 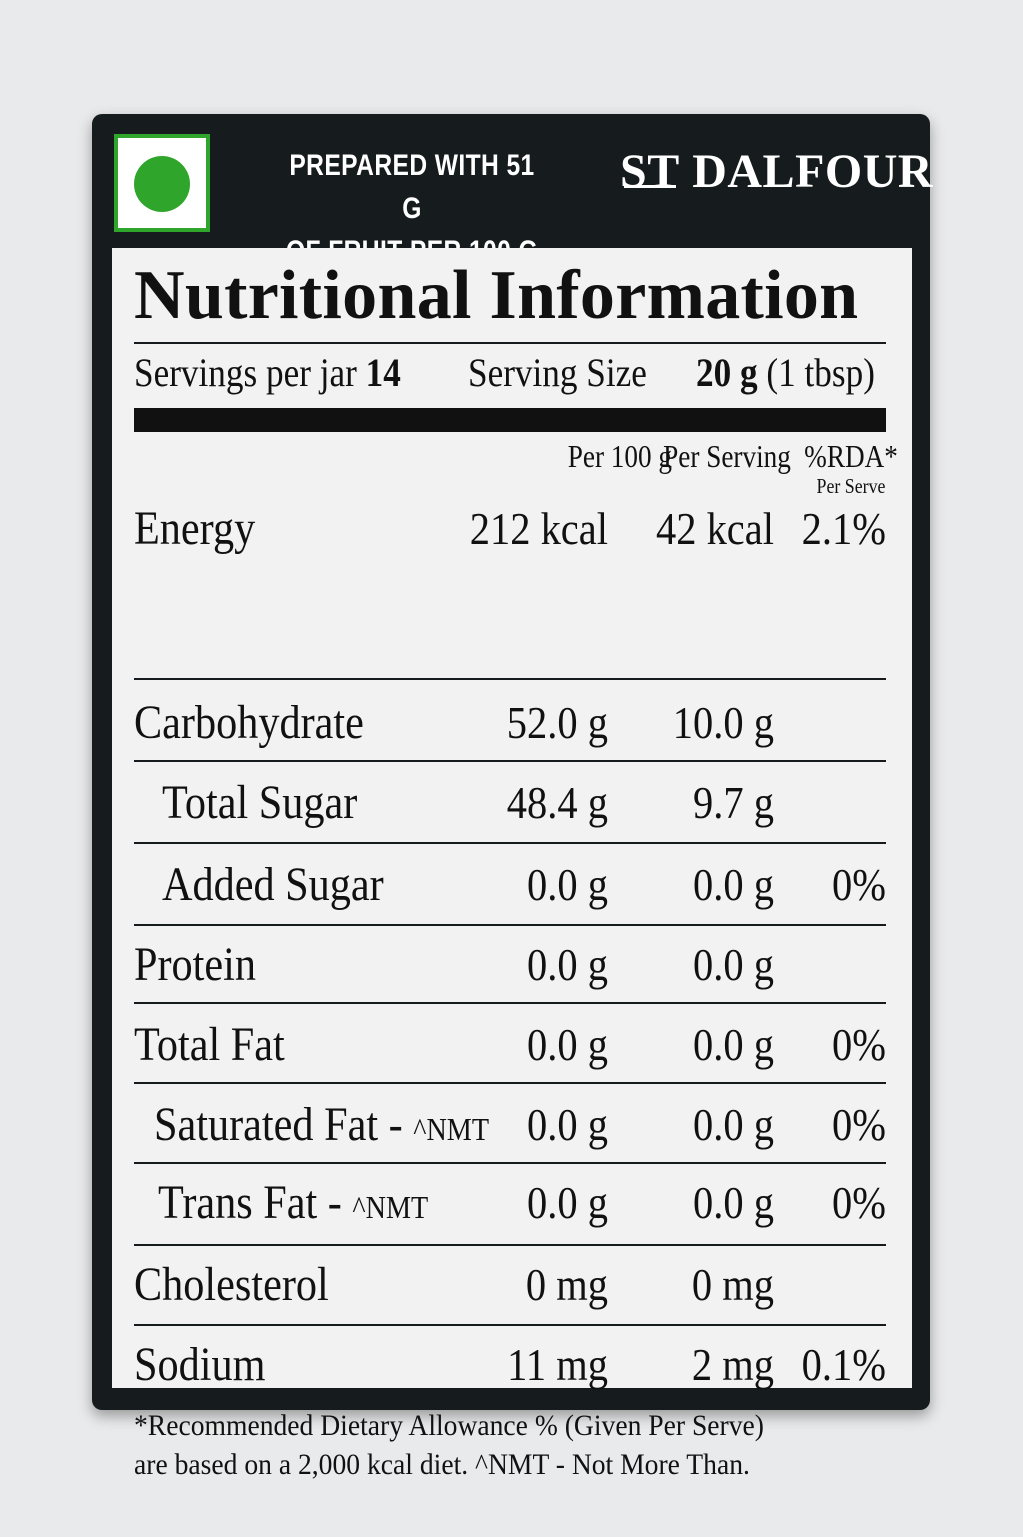 I want to click on nutrient-name: Cholesterol, so click(x=231, y=1285).